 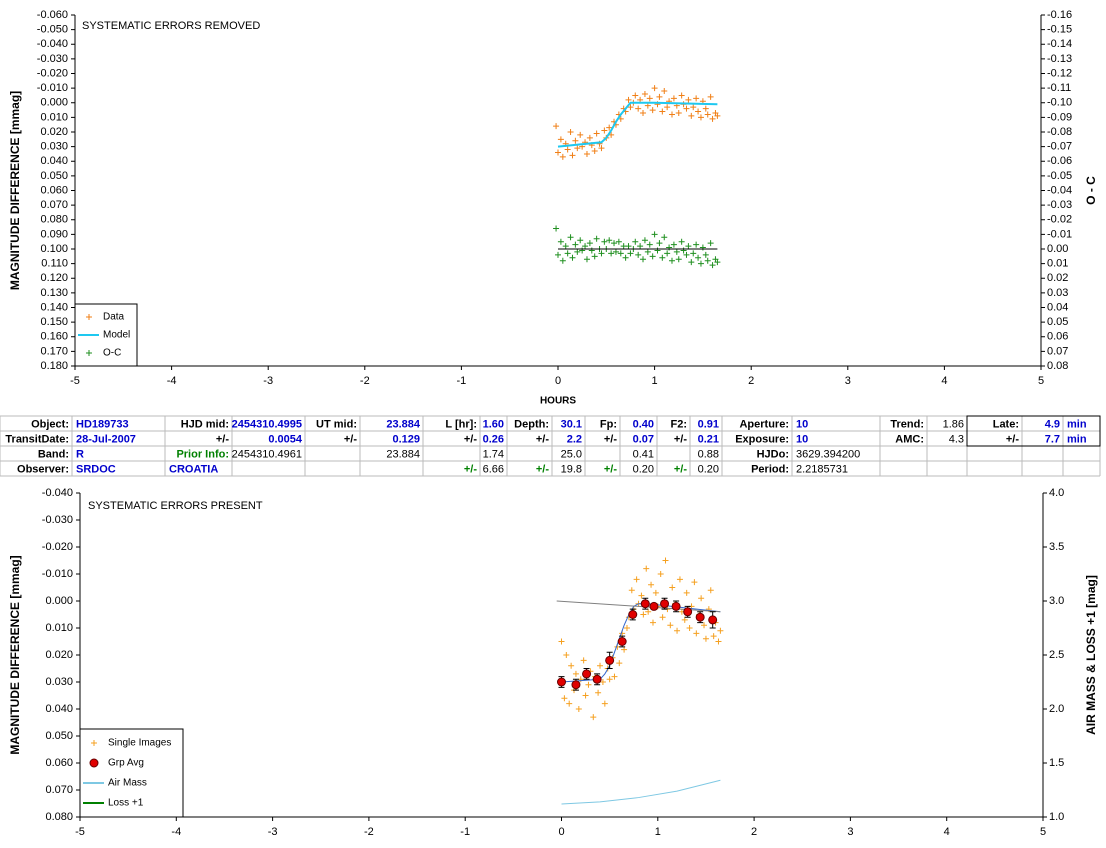 I want to click on table-cell: 0.07, so click(x=643, y=439).